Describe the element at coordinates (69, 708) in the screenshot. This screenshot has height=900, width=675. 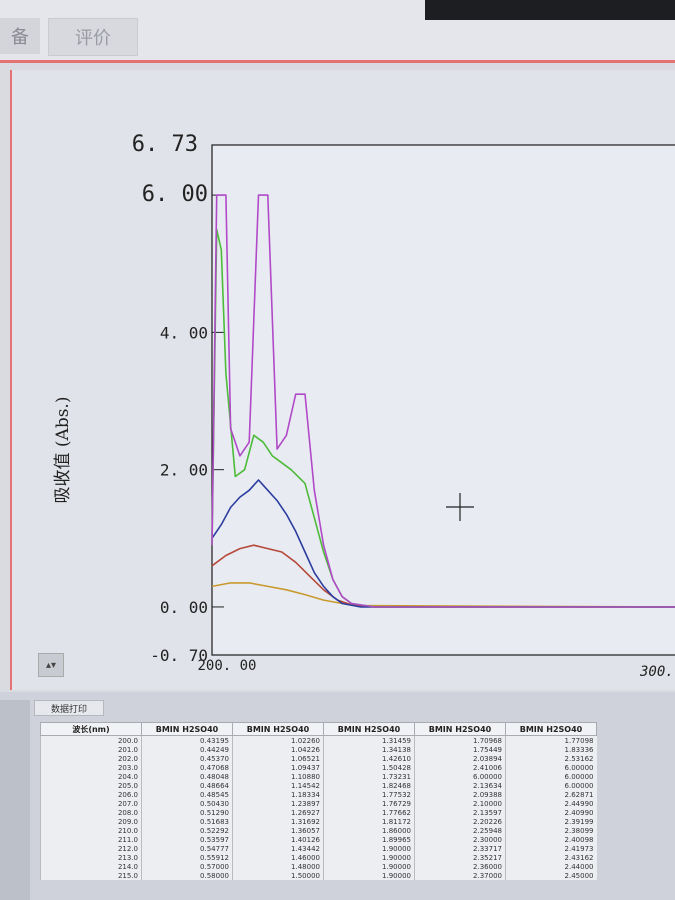
I see `tab-data-print: 数据打印` at that location.